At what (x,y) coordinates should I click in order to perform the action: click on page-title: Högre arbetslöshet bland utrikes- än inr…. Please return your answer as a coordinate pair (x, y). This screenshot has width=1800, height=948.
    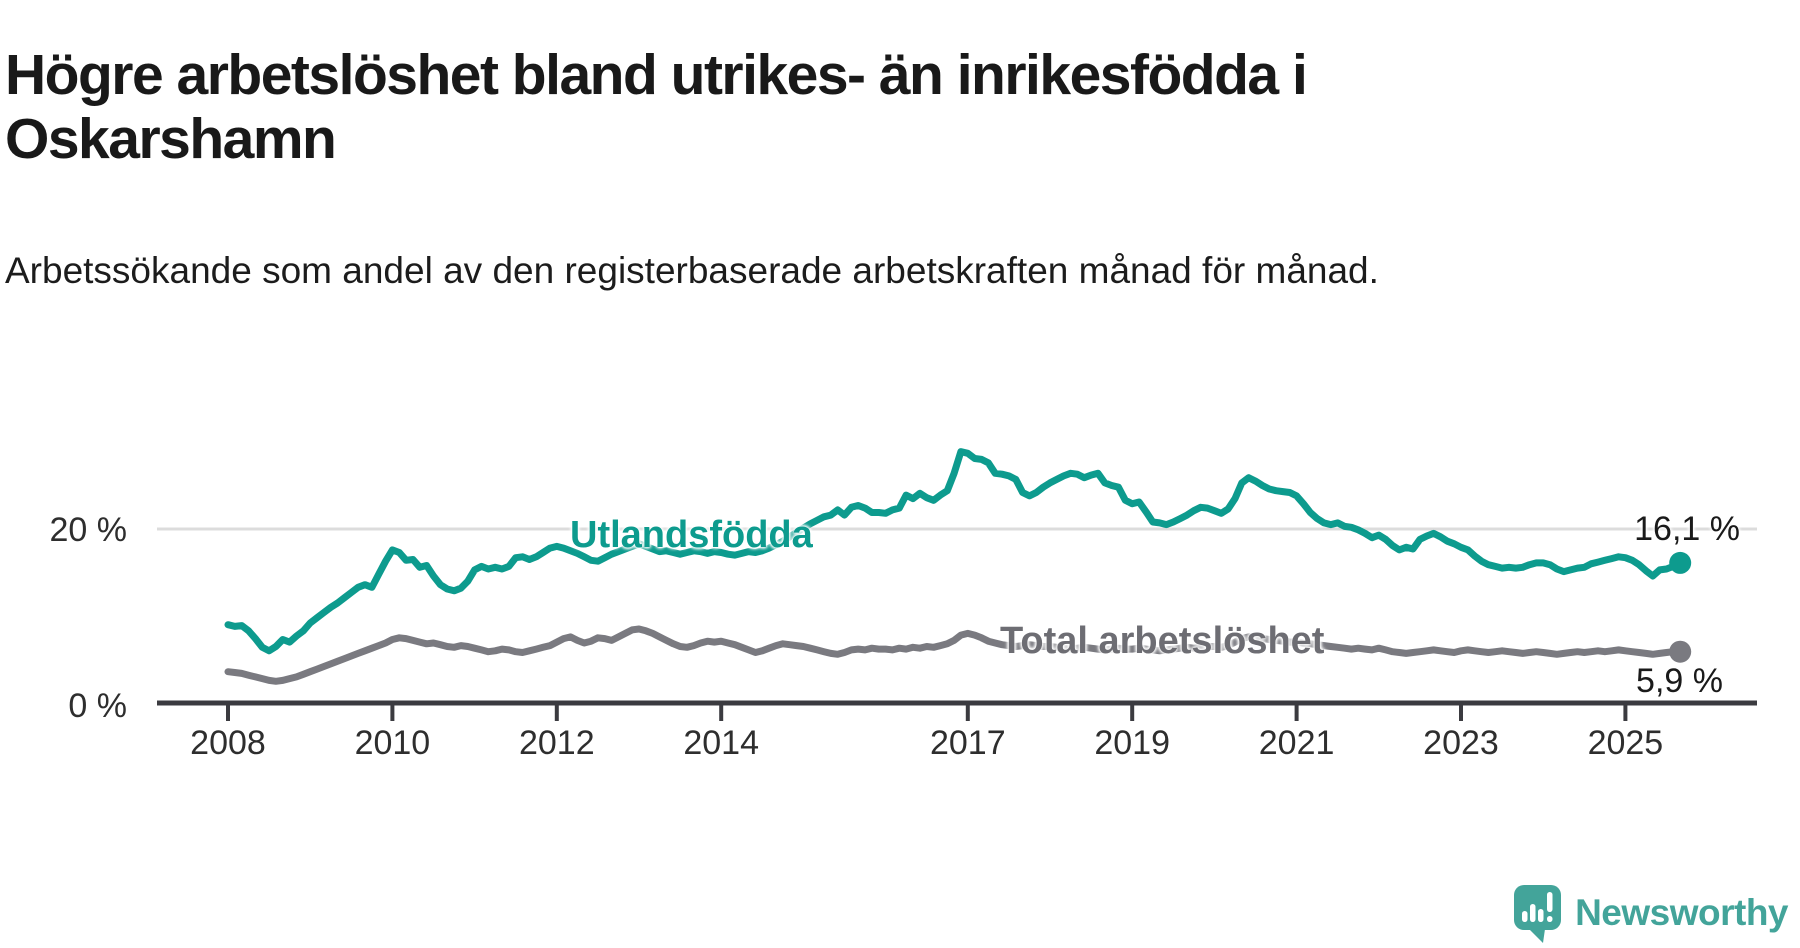
    Looking at the image, I should click on (656, 107).